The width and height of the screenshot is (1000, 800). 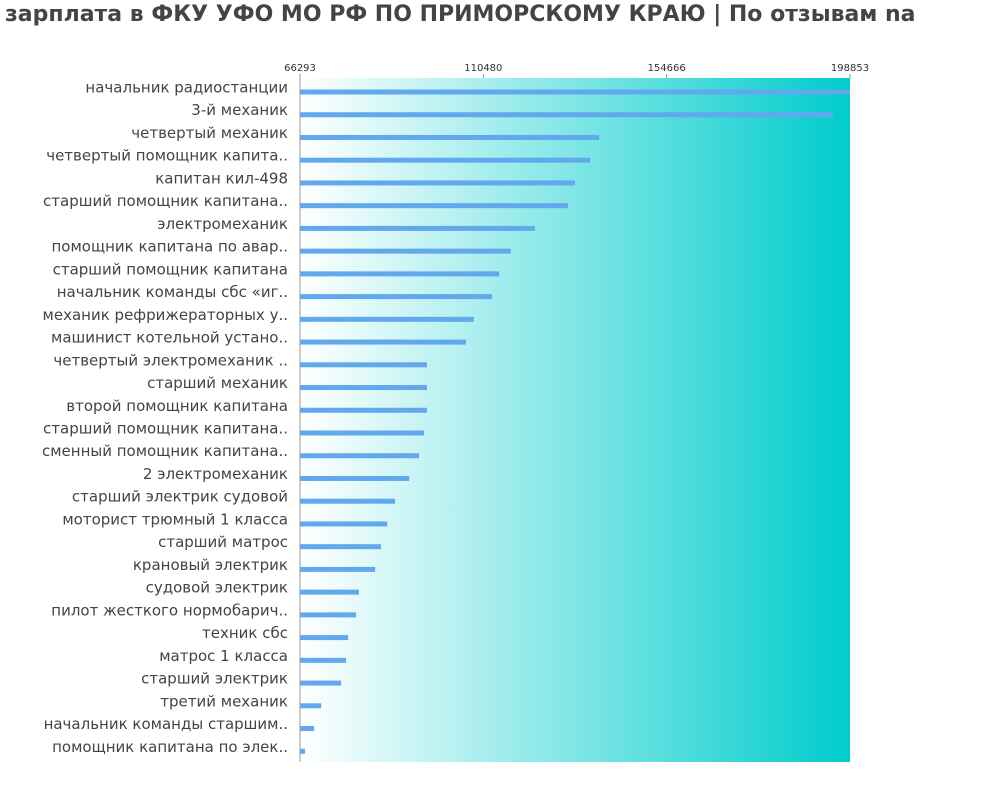 I want to click on y-tick-label: начальник команды старшим.., so click(x=166, y=724).